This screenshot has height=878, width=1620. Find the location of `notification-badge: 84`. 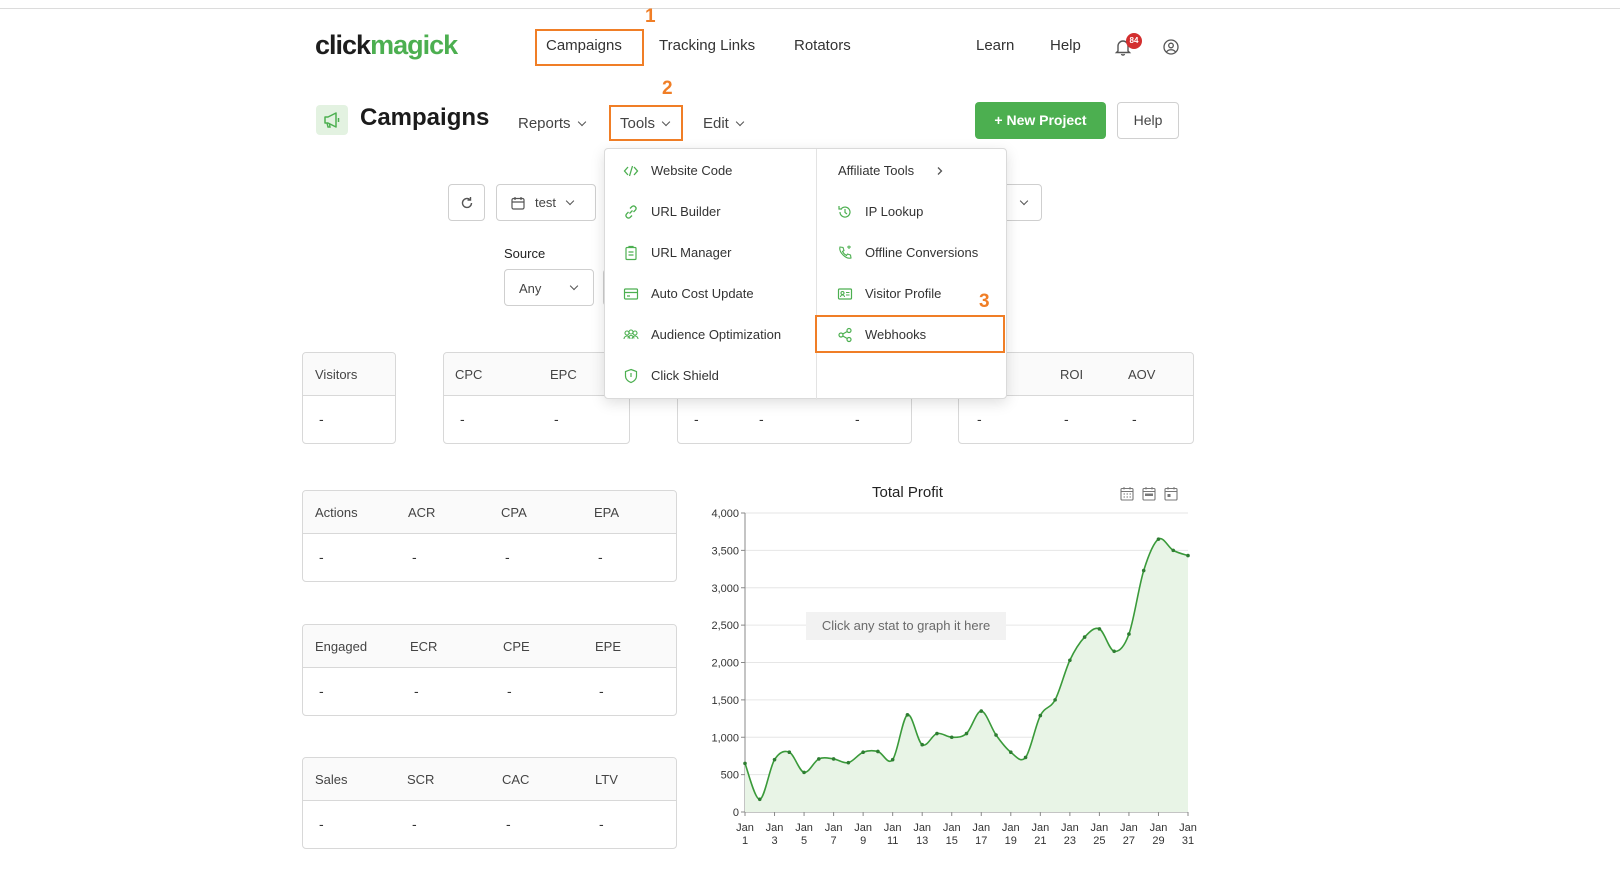

notification-badge: 84 is located at coordinates (1134, 41).